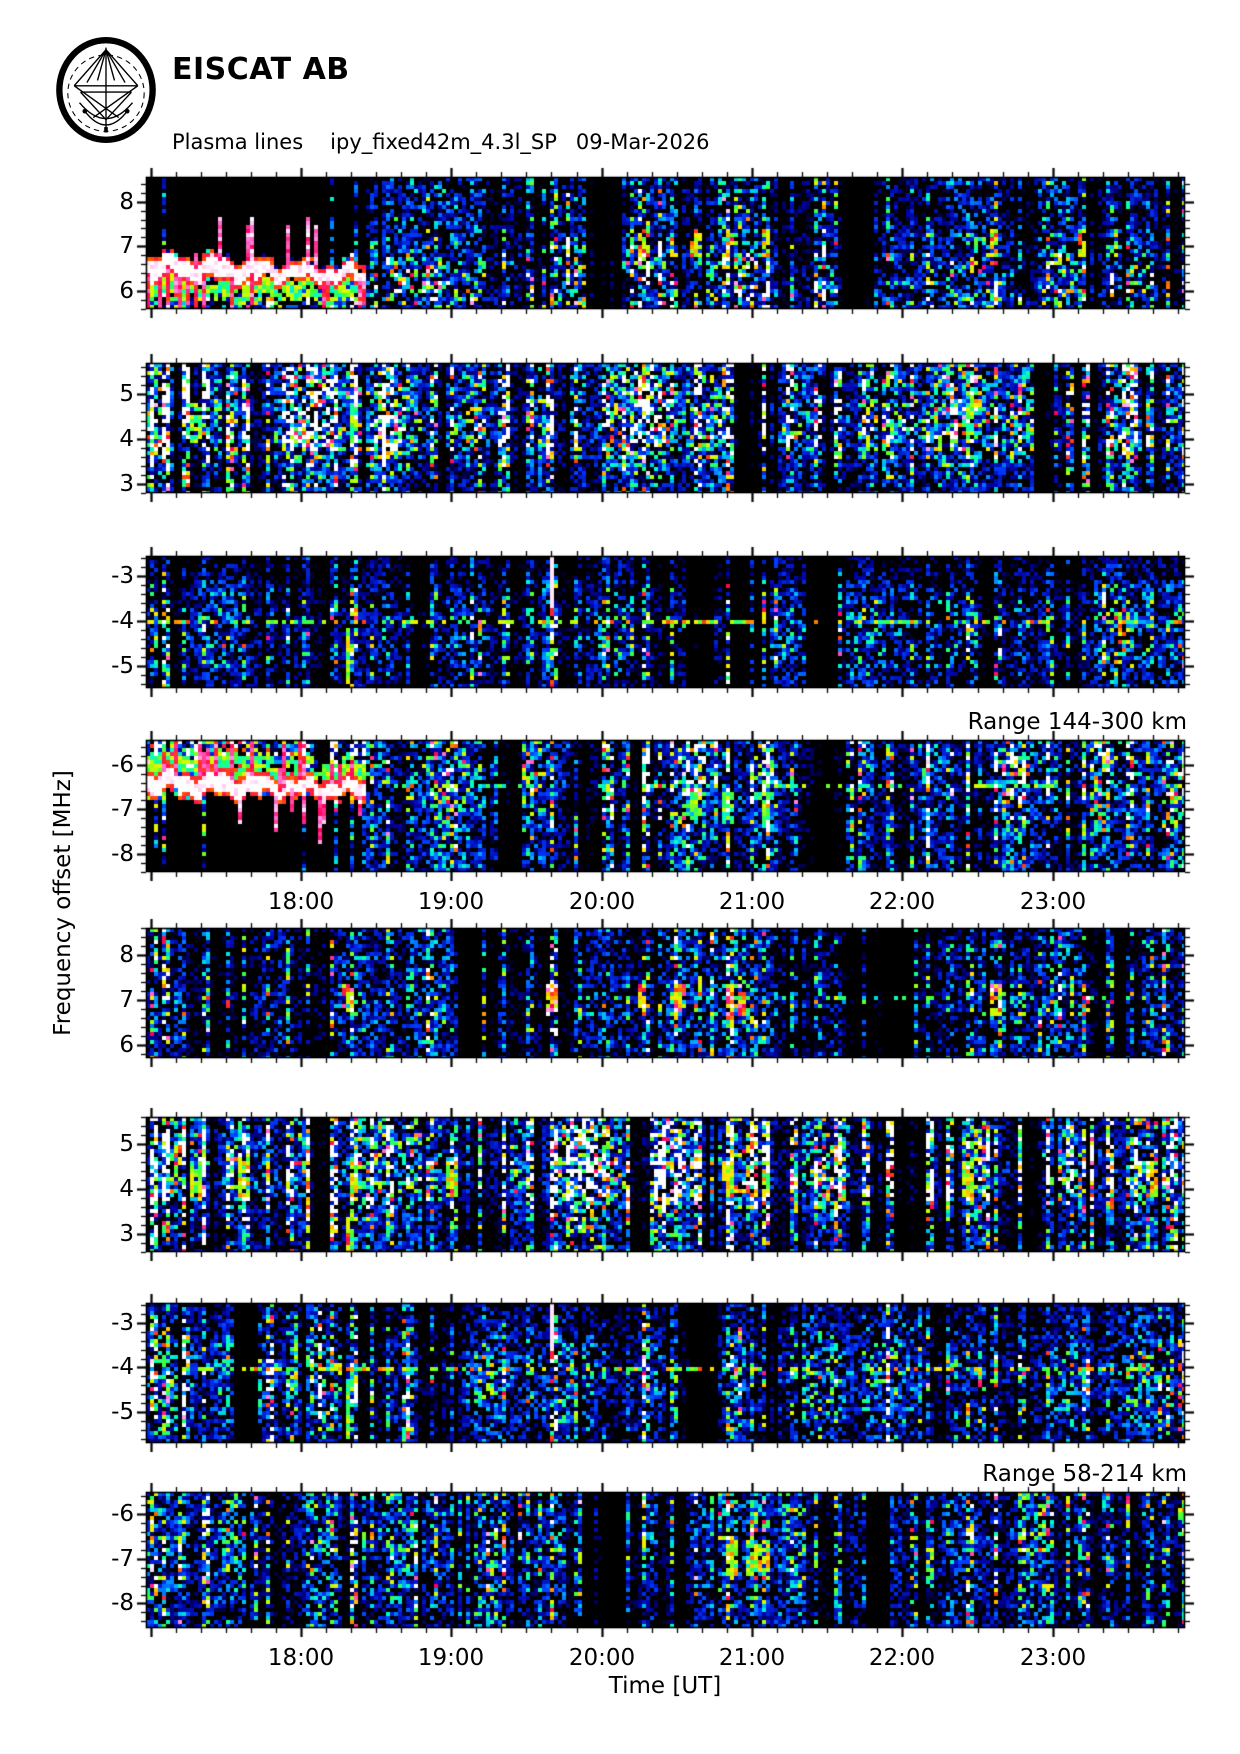 Image resolution: width=1240 pixels, height=1754 pixels. Describe the element at coordinates (1084, 1474) in the screenshot. I see `range-annotation-lower: Range 58-214 km` at that location.